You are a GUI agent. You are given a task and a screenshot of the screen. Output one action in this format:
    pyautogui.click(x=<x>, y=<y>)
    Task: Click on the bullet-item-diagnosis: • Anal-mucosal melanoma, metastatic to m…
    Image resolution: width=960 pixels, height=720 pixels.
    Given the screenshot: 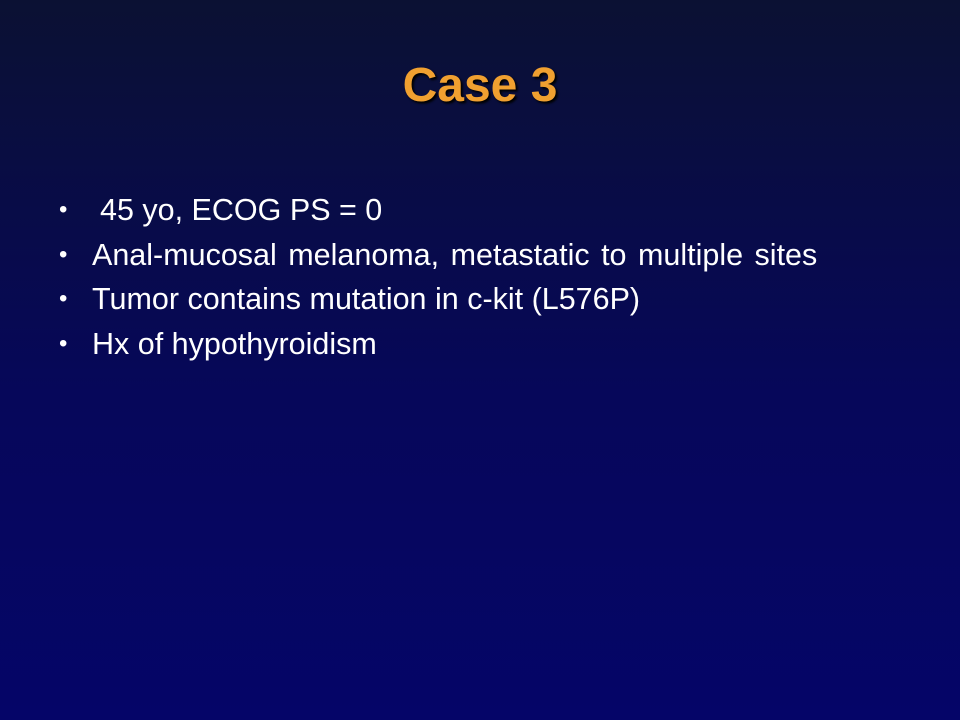 What is the action you would take?
    pyautogui.click(x=509, y=255)
    